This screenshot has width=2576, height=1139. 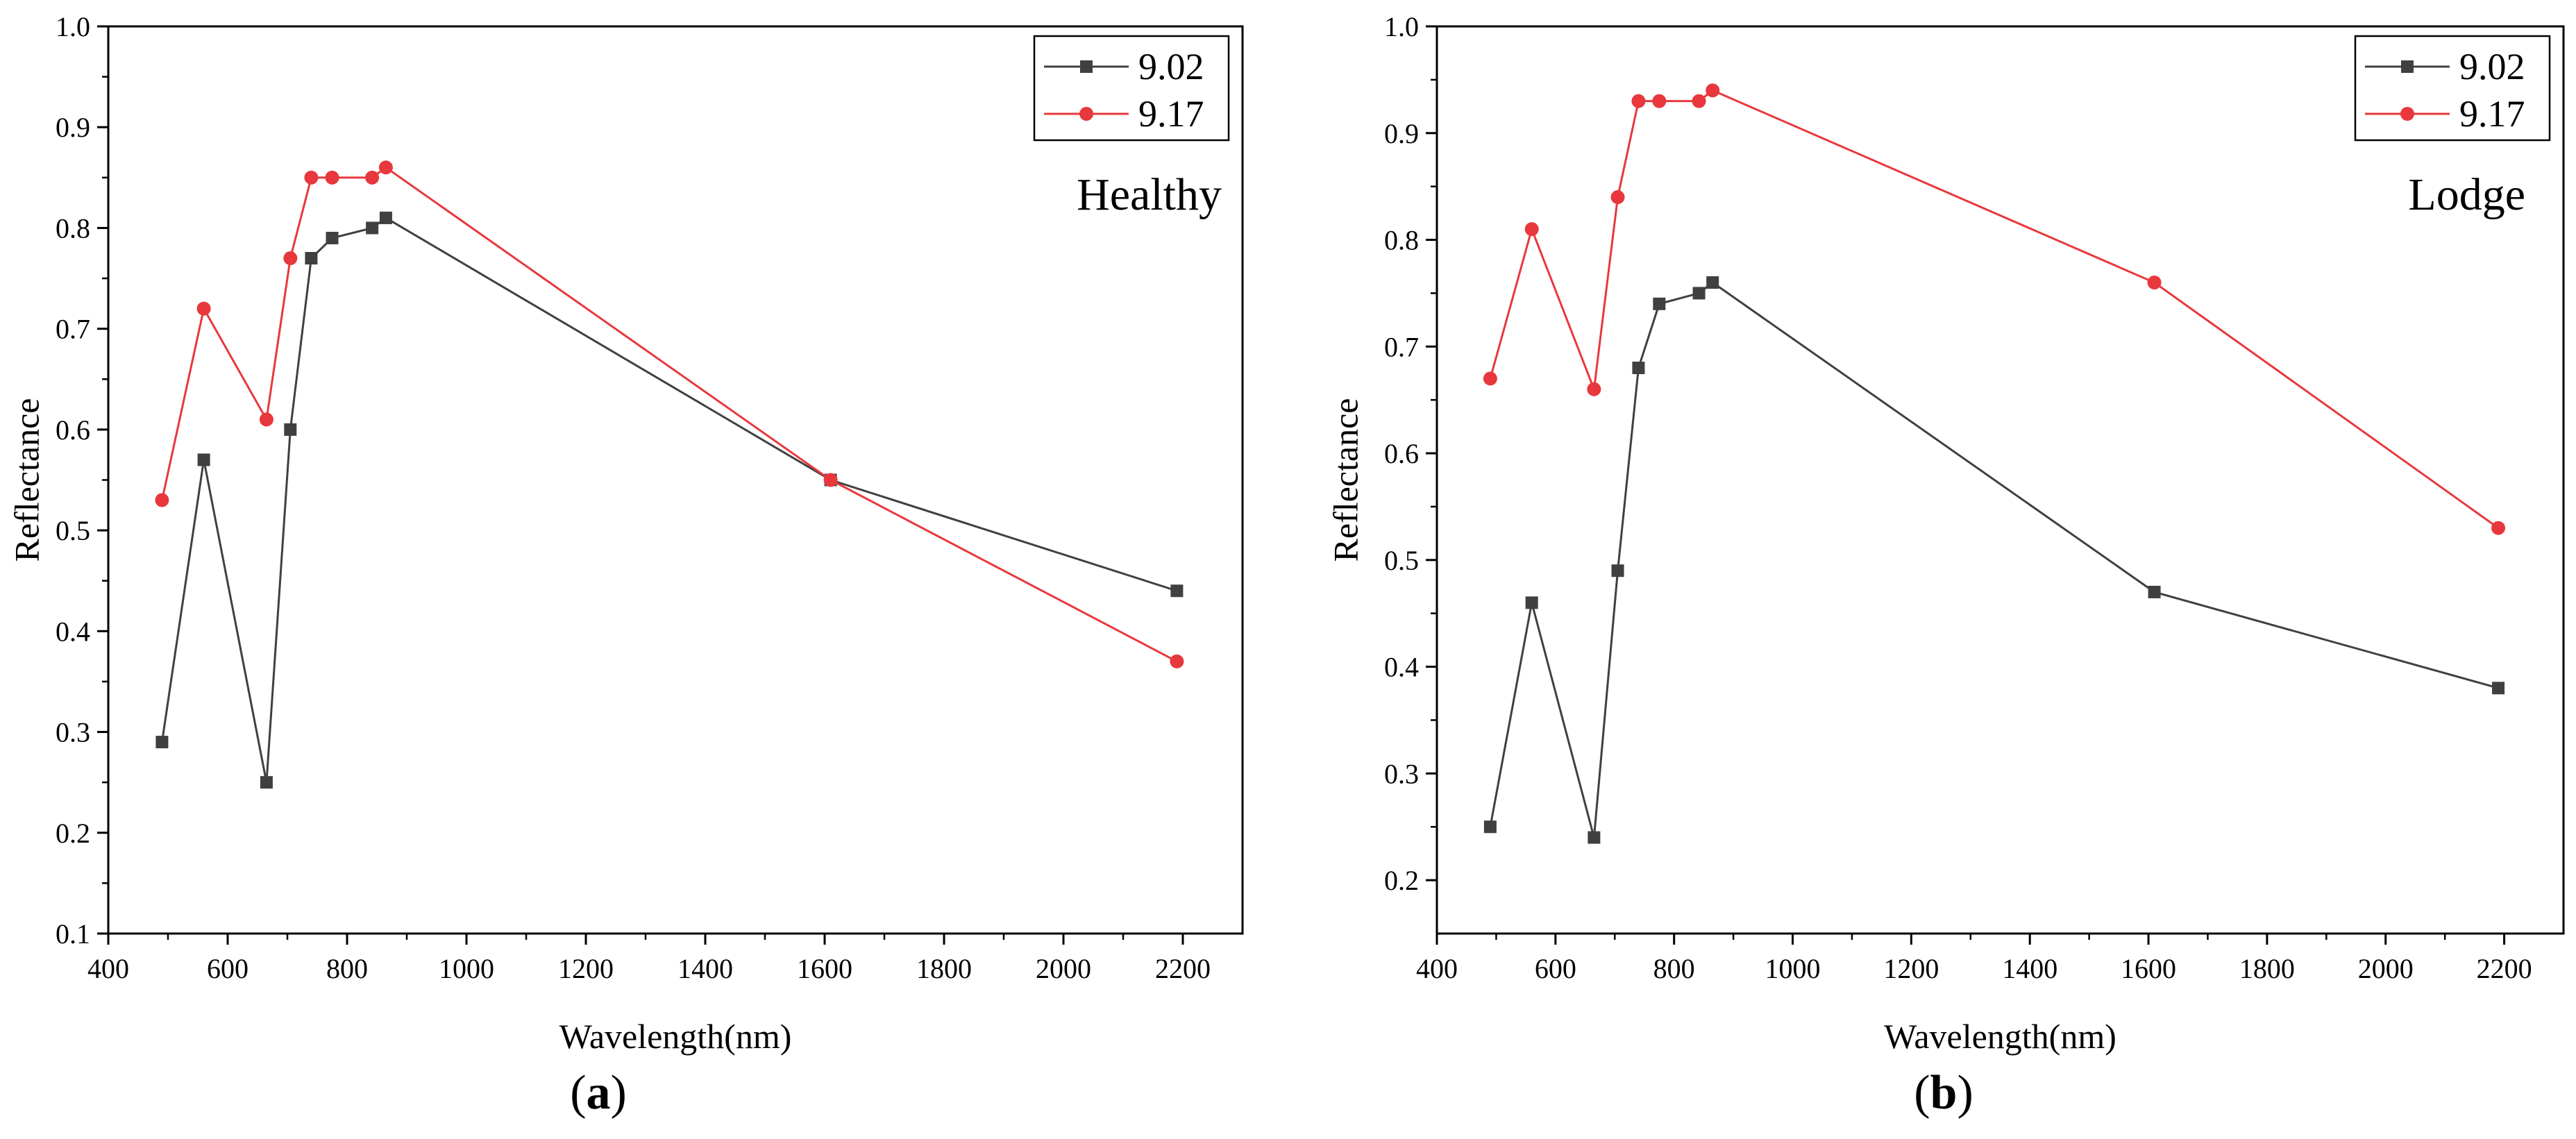 What do you see at coordinates (228, 968) in the screenshot?
I see `x-tick-label: 600` at bounding box center [228, 968].